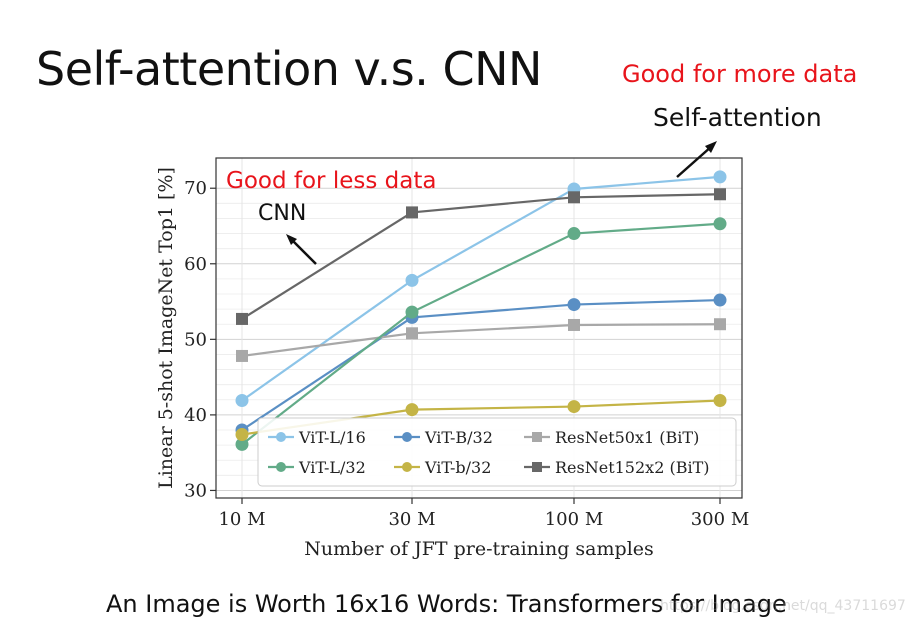 This screenshot has width=912, height=628. What do you see at coordinates (627, 437) in the screenshot?
I see `legend-label: ResNet50x1 (BiT)` at bounding box center [627, 437].